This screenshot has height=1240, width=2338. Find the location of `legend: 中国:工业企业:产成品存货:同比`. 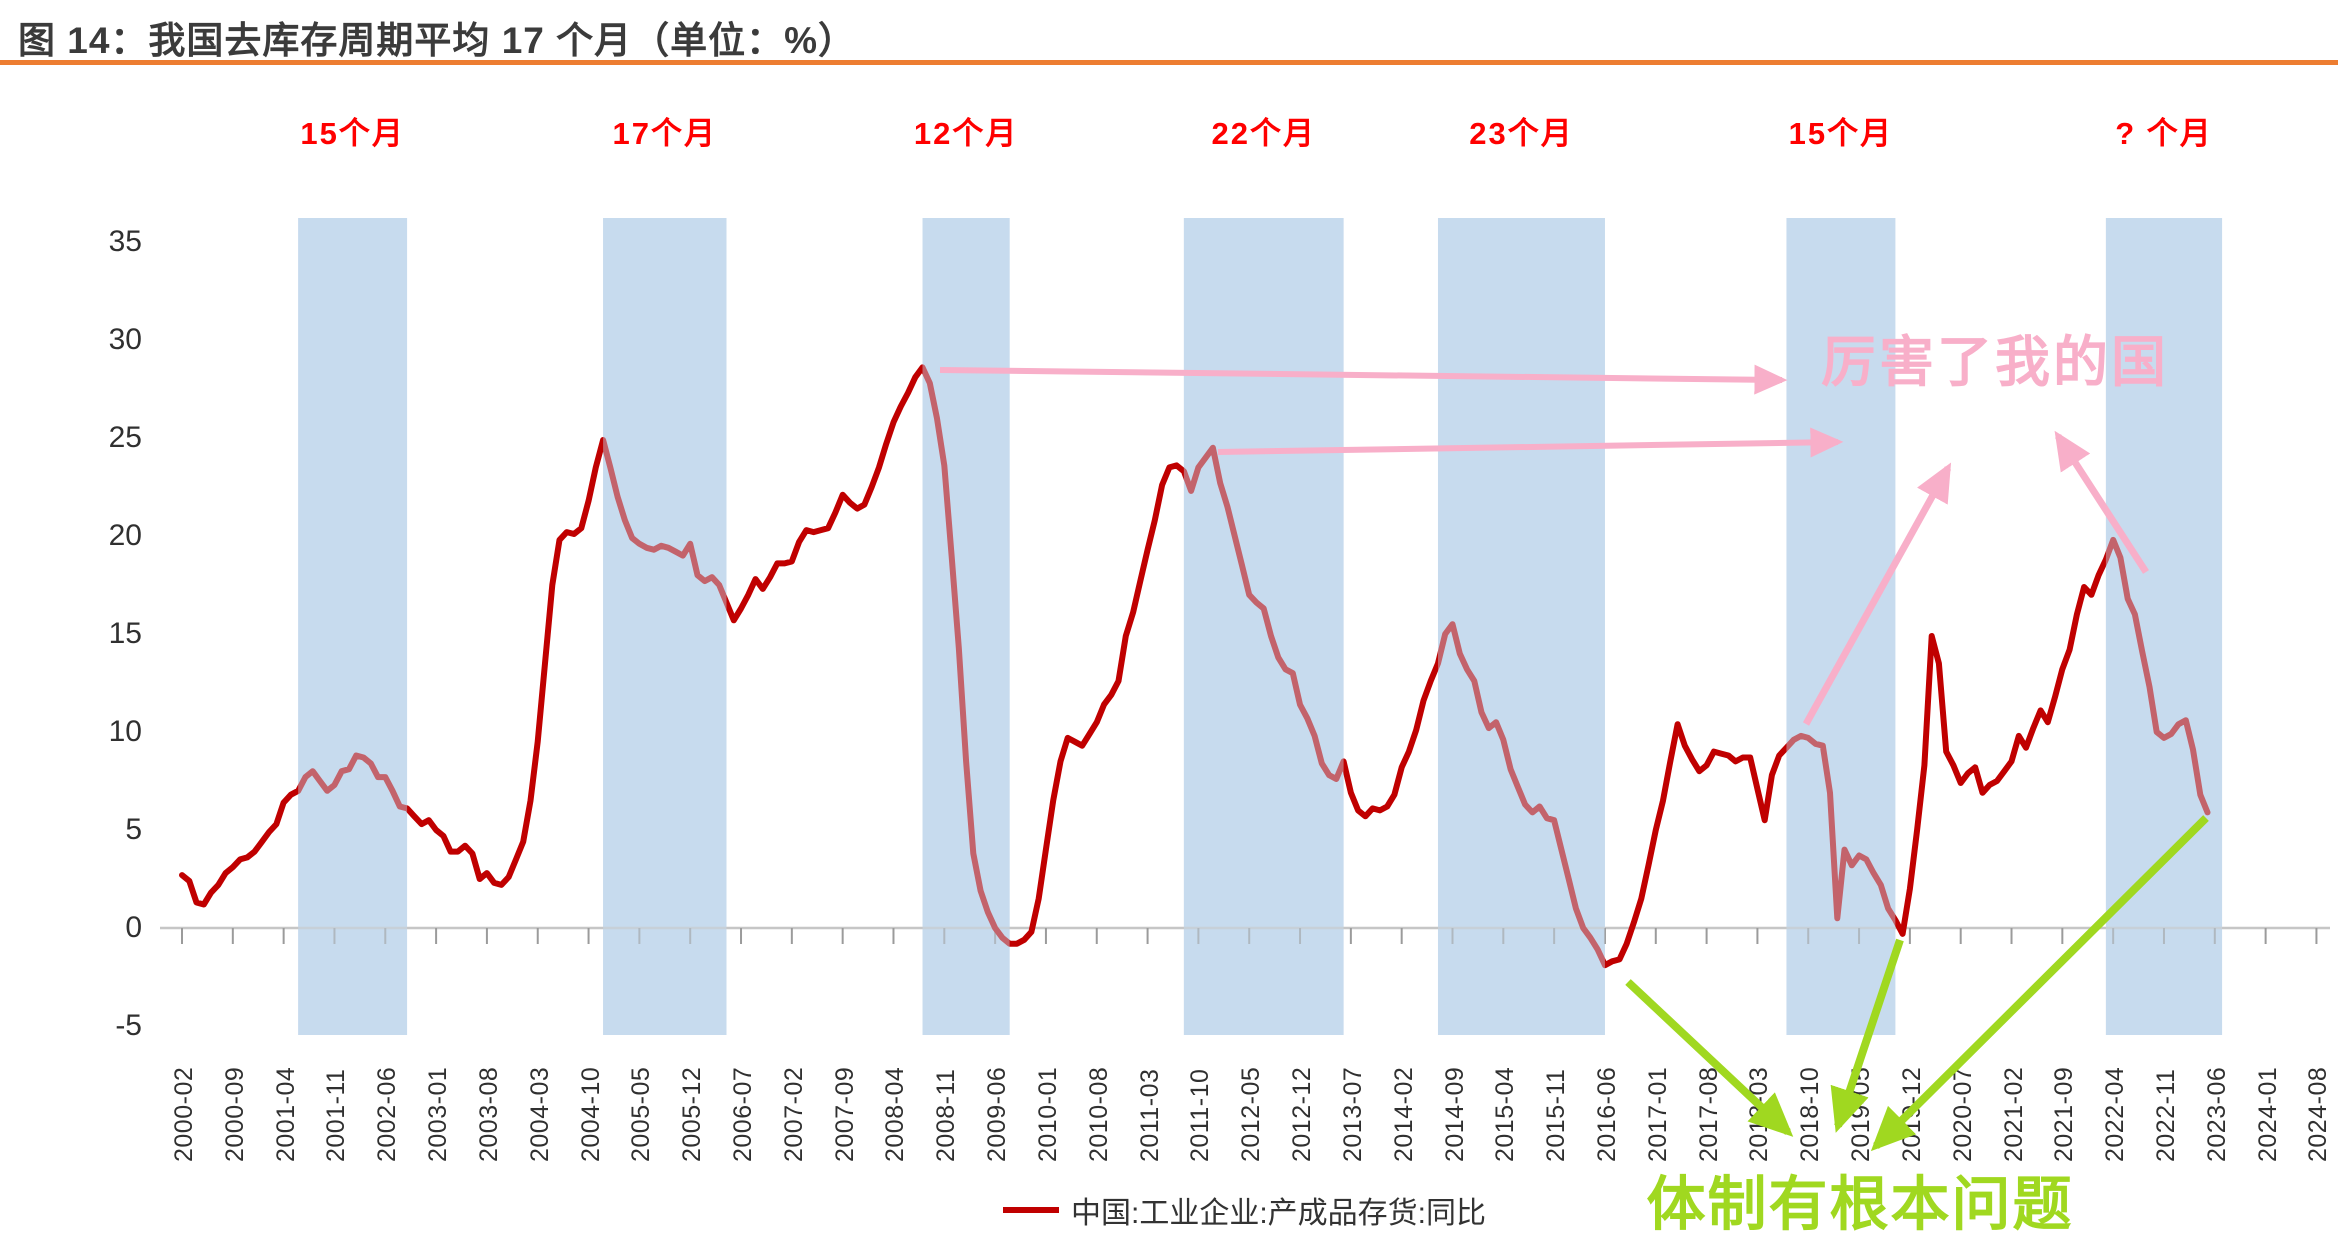

legend: 中国:工业企业:产成品存货:同比 is located at coordinates (1244, 1210).